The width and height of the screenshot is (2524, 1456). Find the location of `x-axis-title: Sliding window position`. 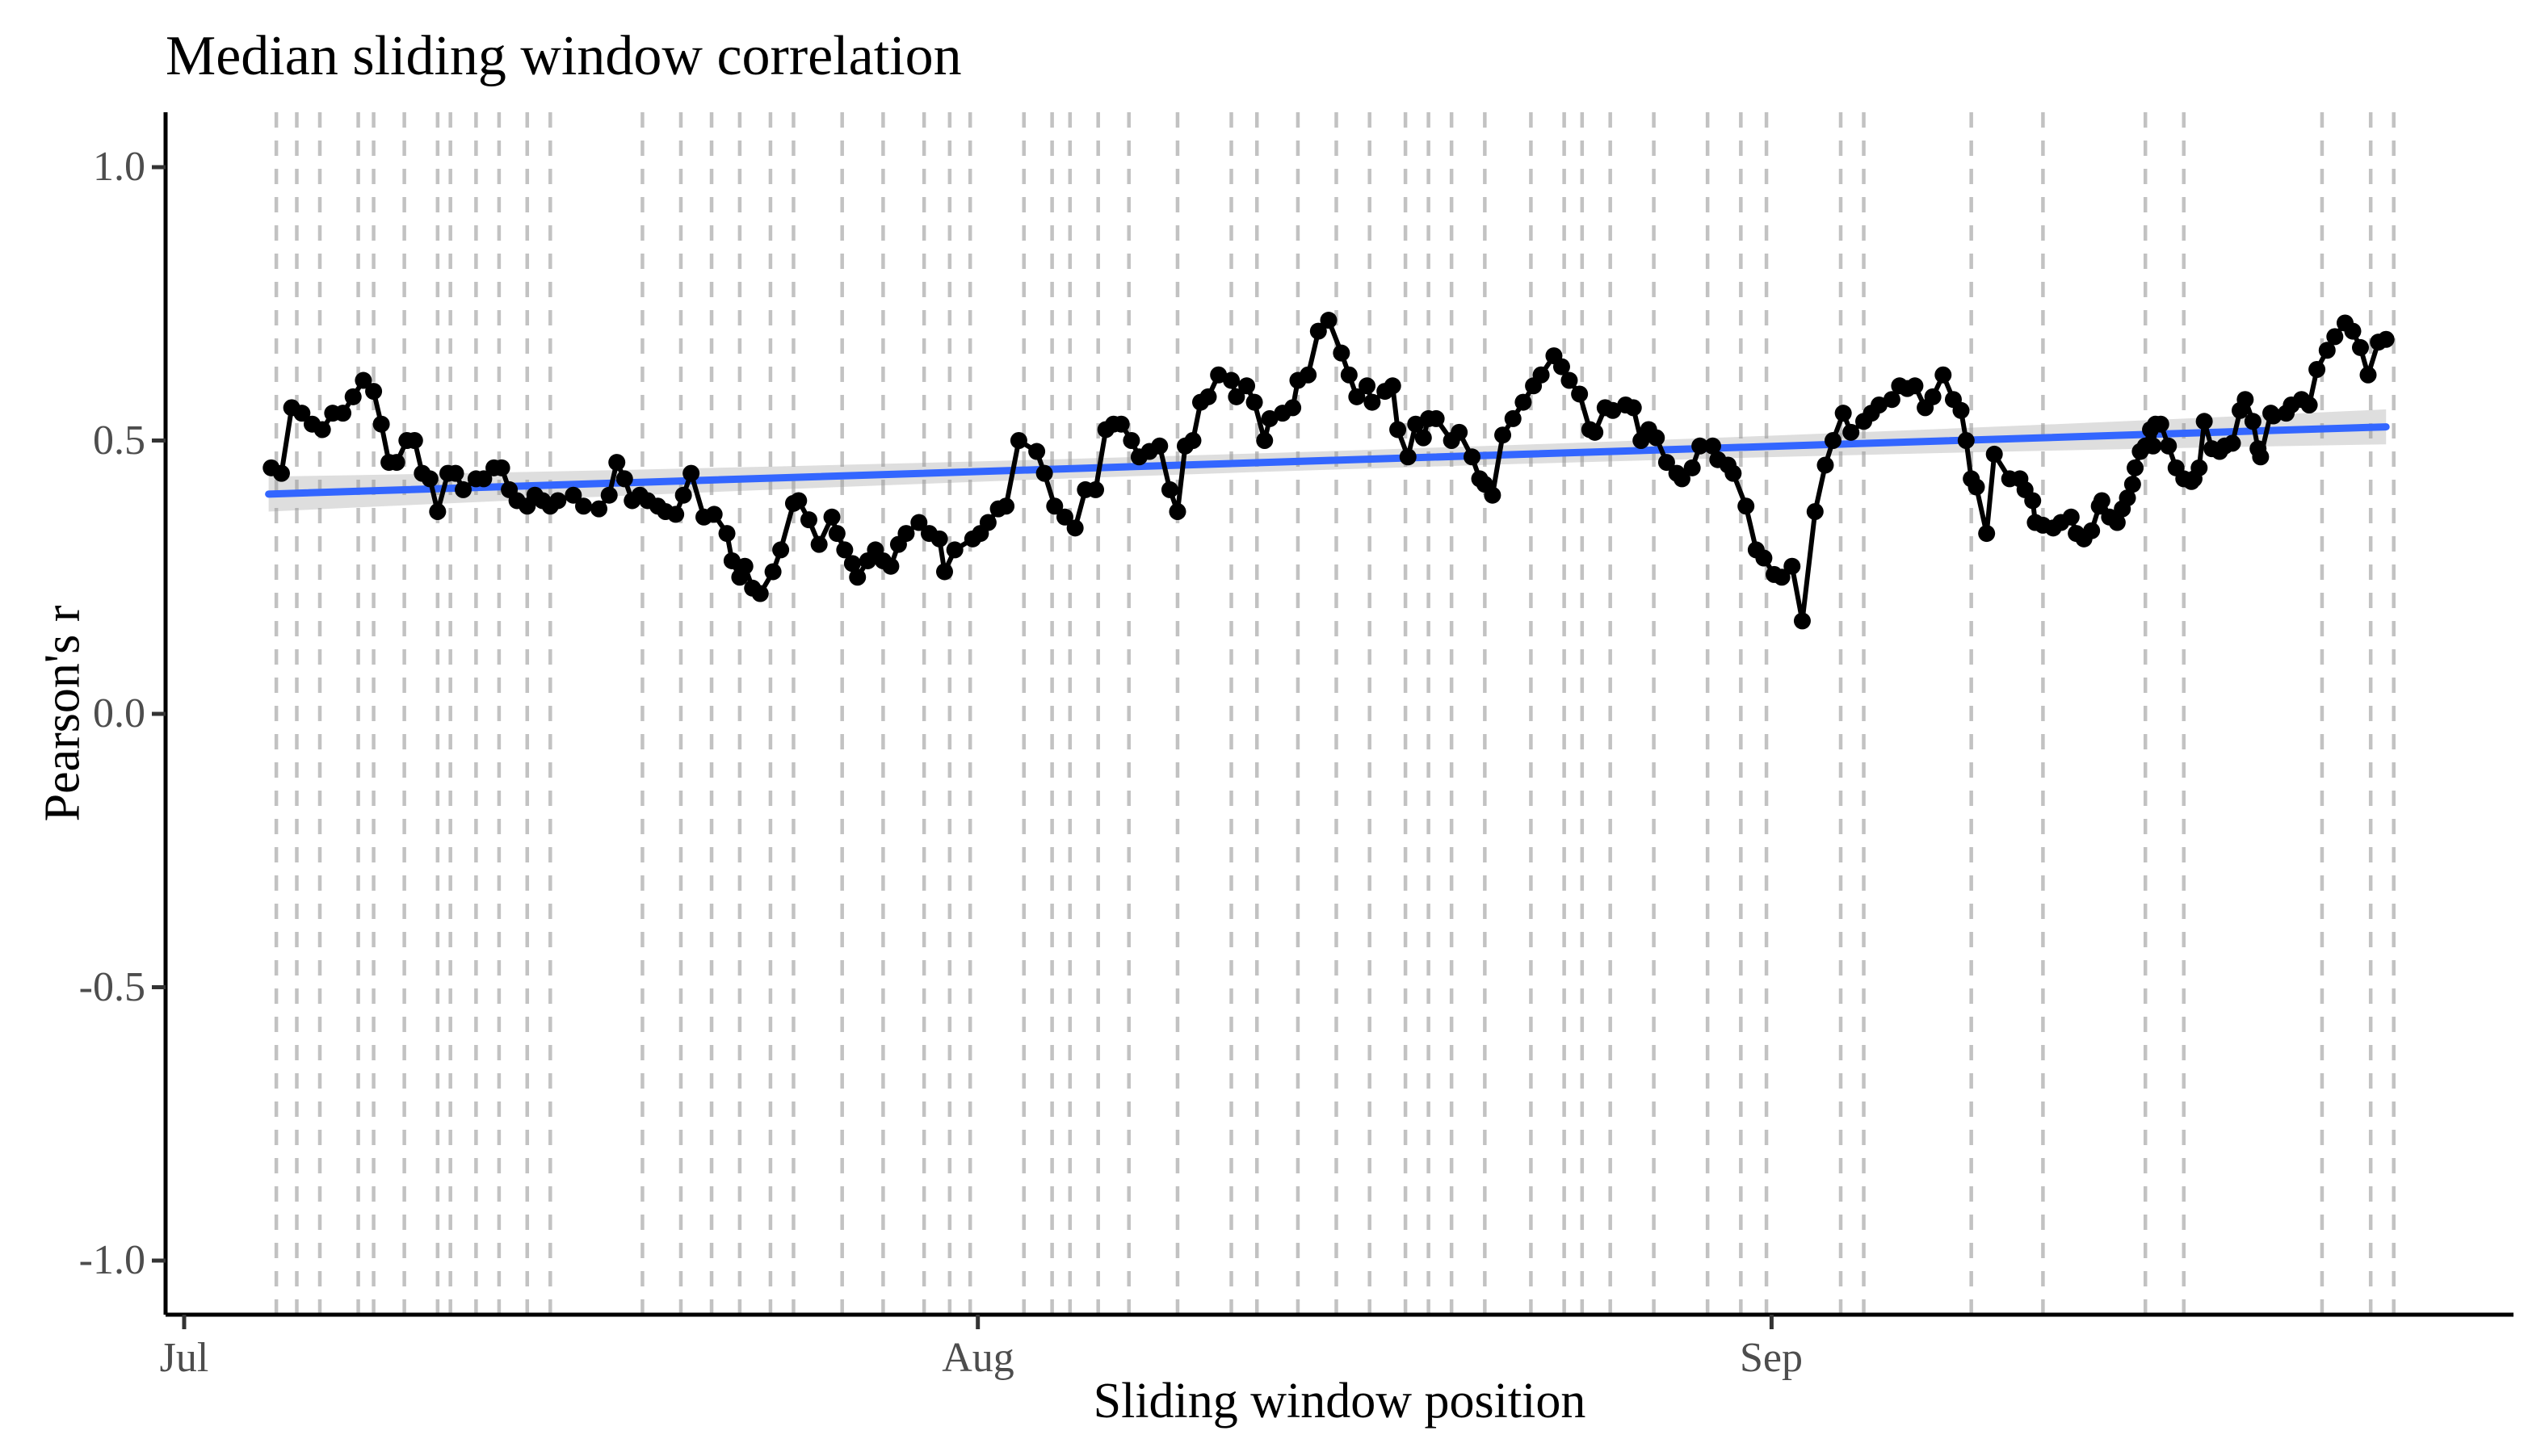

x-axis-title: Sliding window position is located at coordinates (1339, 1401).